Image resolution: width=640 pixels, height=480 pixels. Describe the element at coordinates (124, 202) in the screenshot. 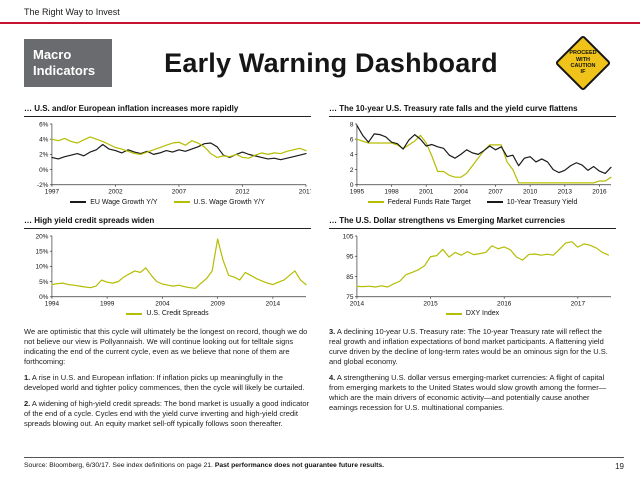

I see `legend-label: EU Wage Growth Y/Y` at that location.